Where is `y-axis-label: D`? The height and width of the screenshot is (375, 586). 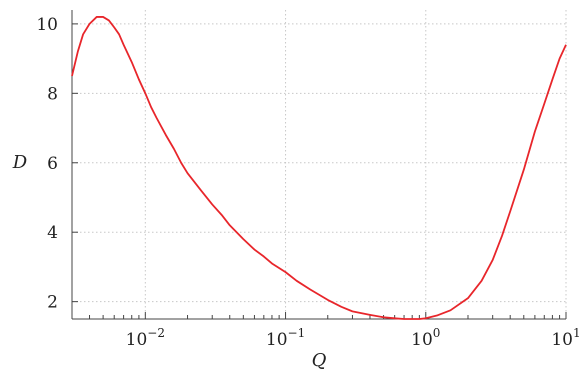 y-axis-label: D is located at coordinates (20, 162).